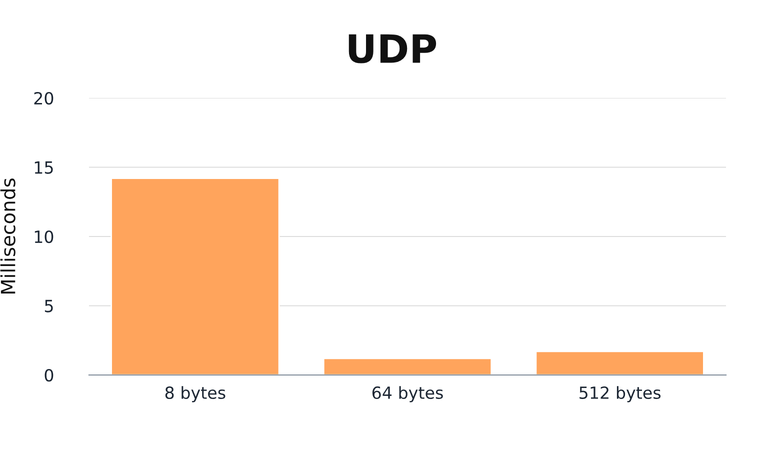 This screenshot has height=460, width=783. What do you see at coordinates (620, 394) in the screenshot?
I see `x-tick-label: 512 bytes` at bounding box center [620, 394].